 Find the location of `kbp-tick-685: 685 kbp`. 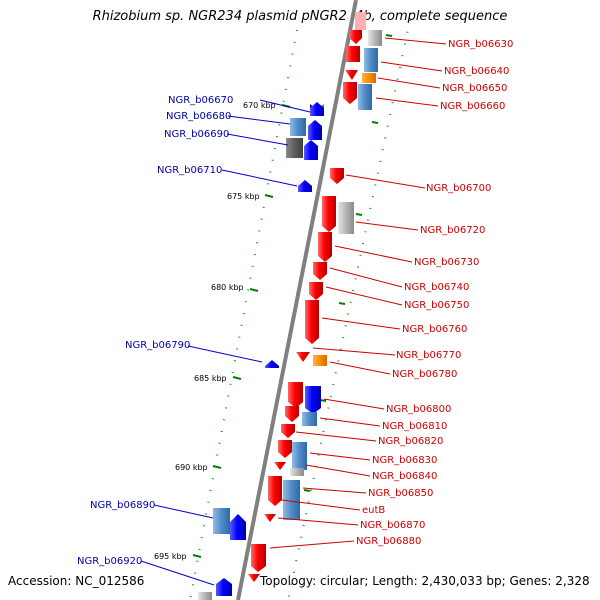

kbp-tick-685: 685 kbp is located at coordinates (218, 378).